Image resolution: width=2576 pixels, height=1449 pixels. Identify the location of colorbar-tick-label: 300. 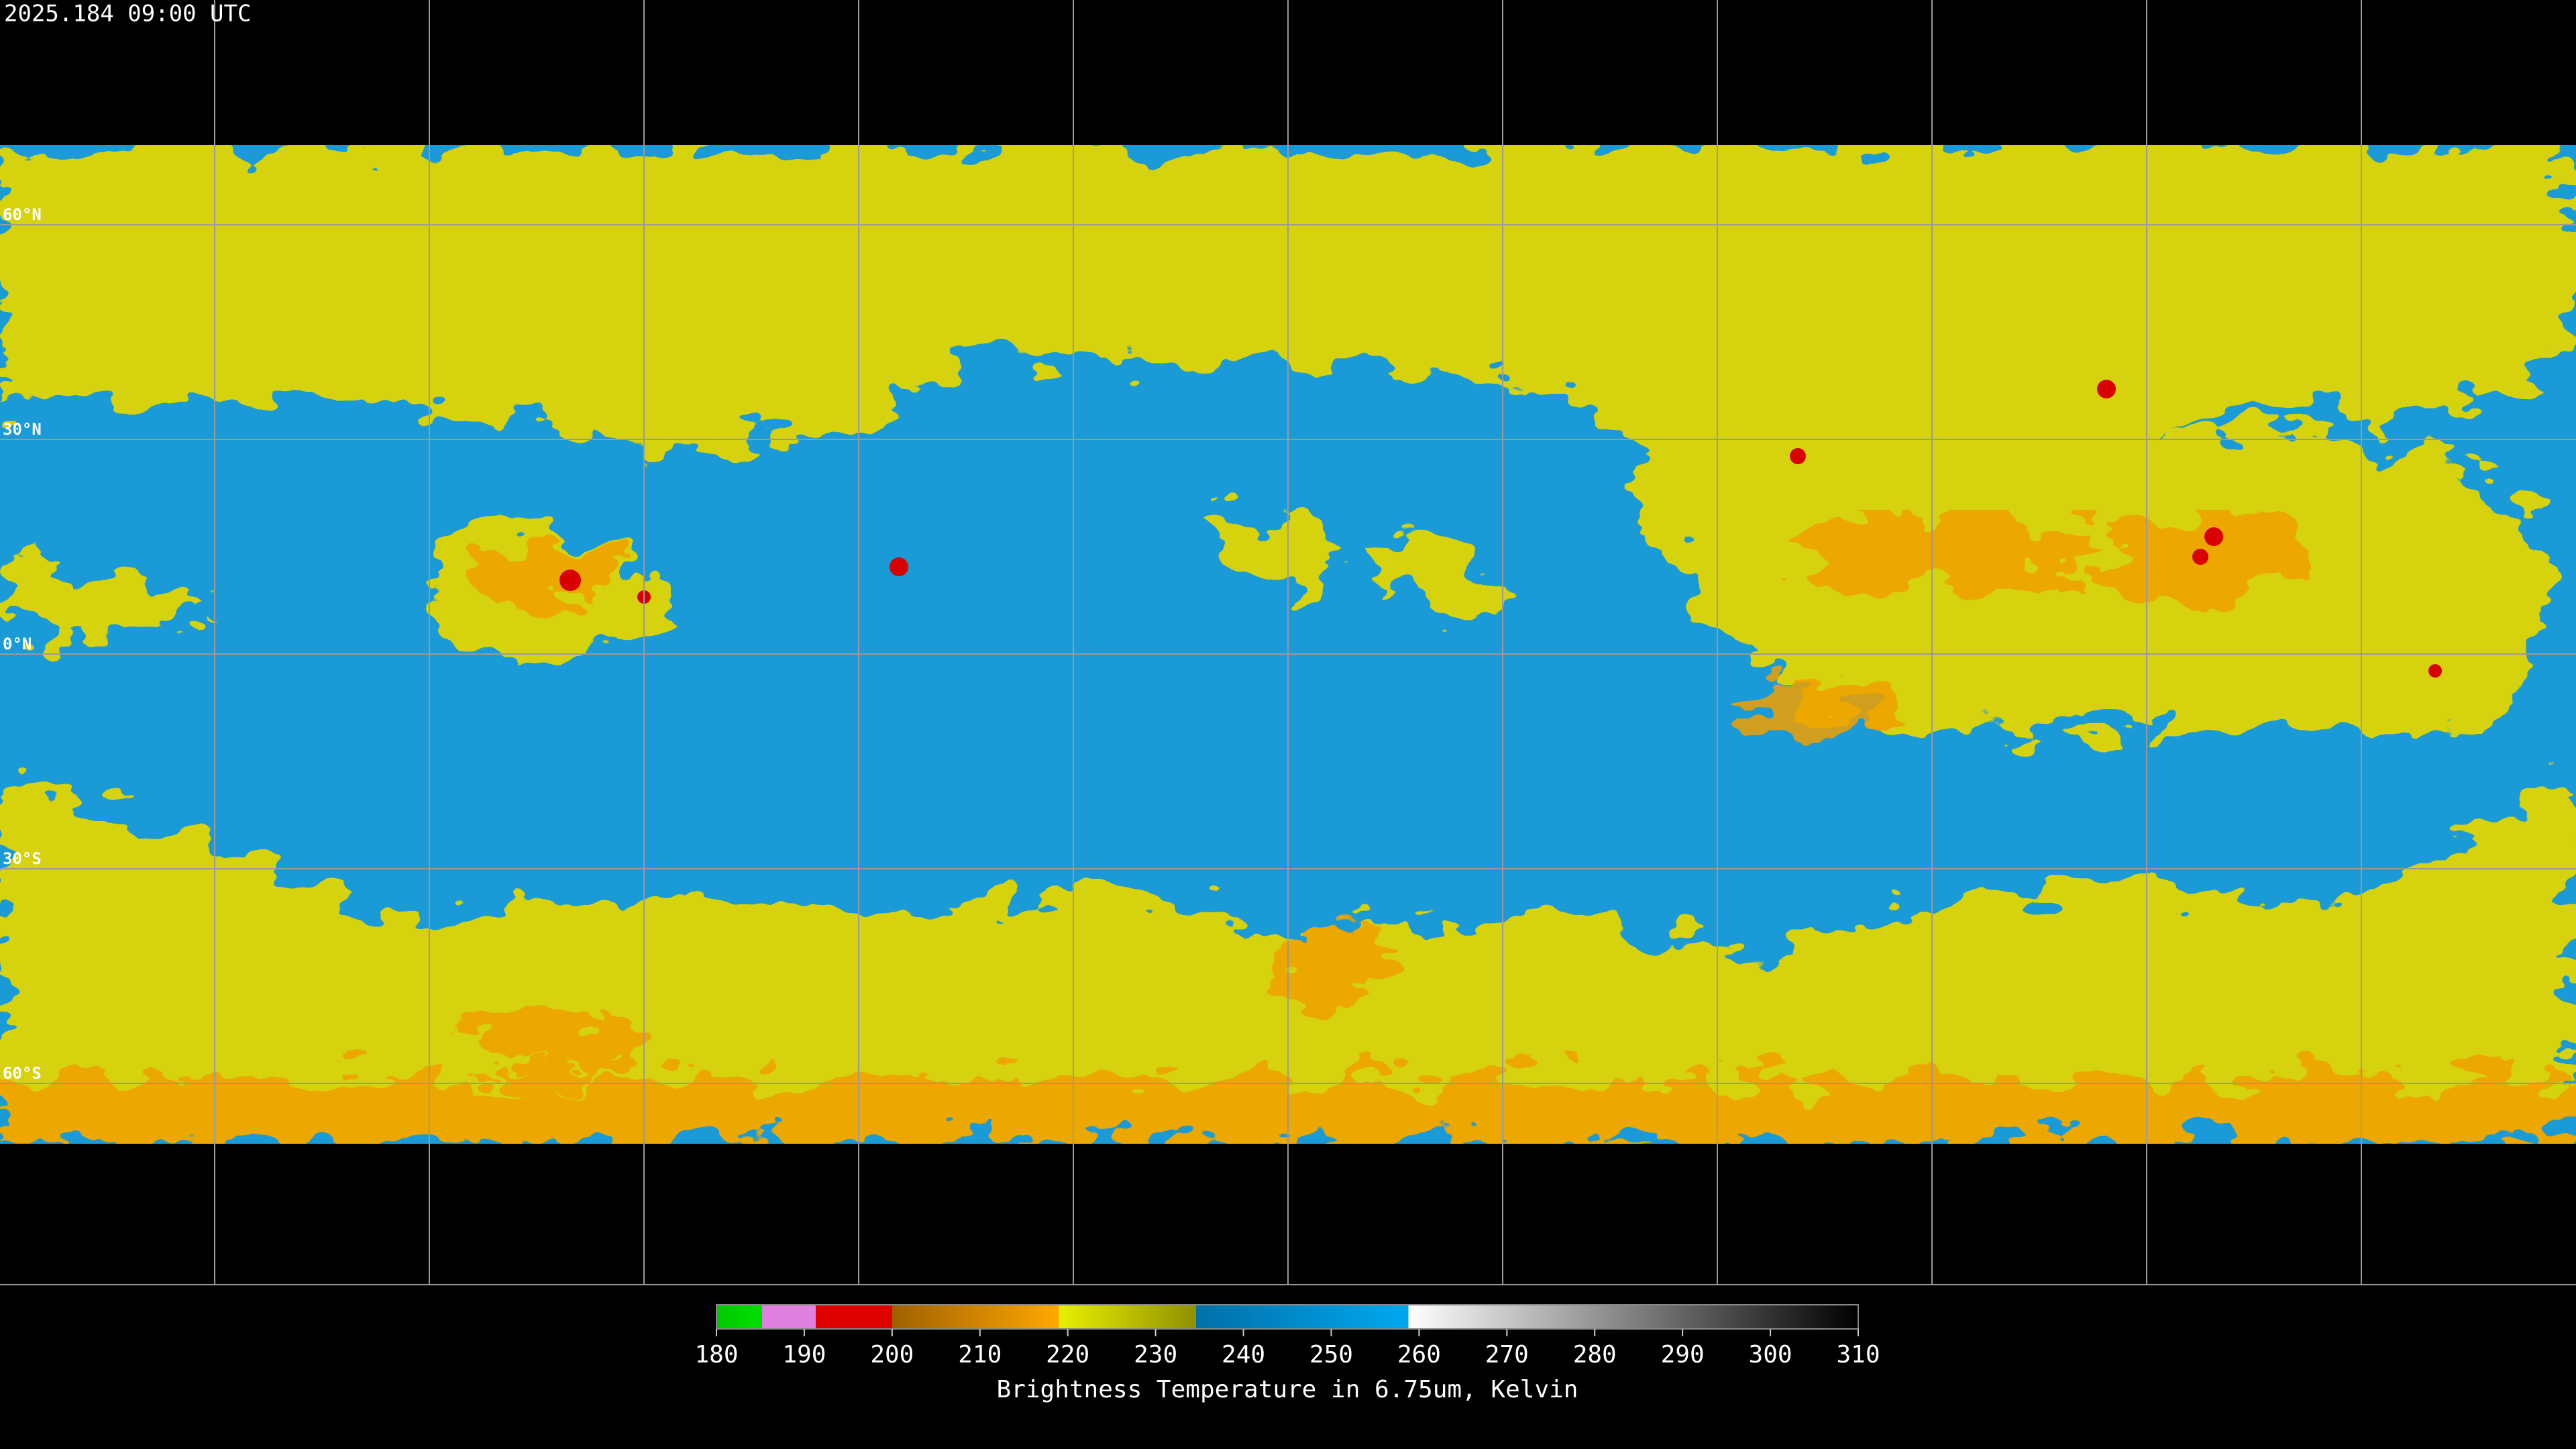
(1770, 1354).